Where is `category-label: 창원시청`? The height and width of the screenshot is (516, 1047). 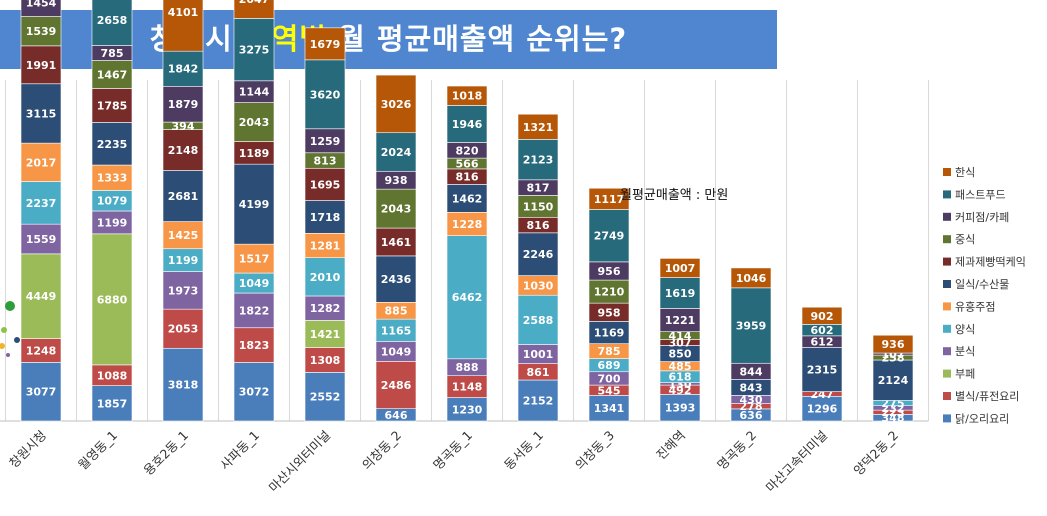 category-label: 창원시청 is located at coordinates (27, 449).